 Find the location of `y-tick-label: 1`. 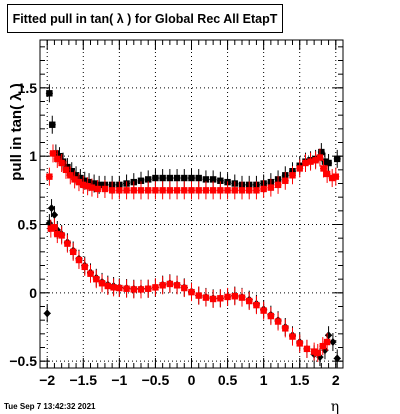

y-tick-label: 1 is located at coordinates (33, 156).